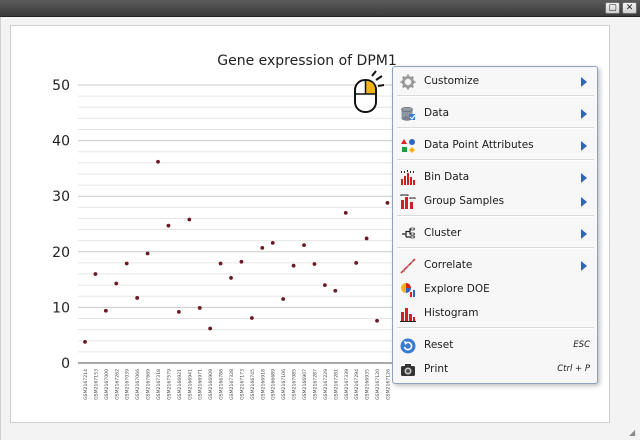  I want to click on x-tick-label: GSM2167085, so click(295, 384).